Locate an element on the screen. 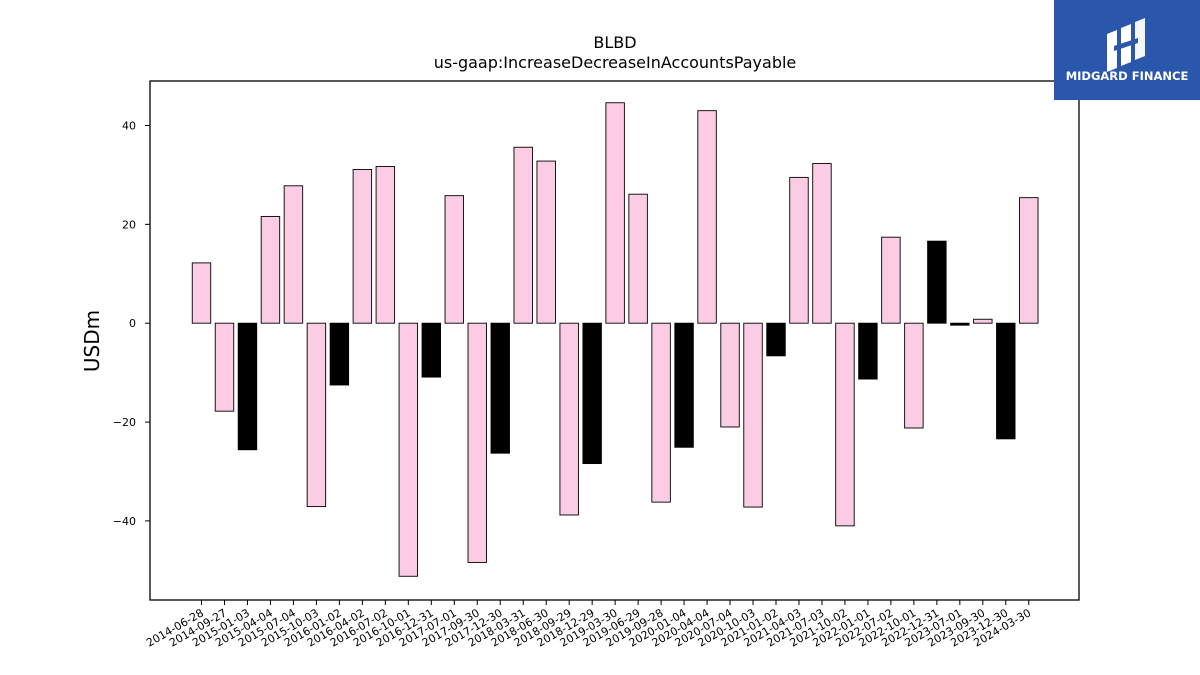 This screenshot has height=675, width=1200. midgard-finance-logo: MIDGARD FINANCE is located at coordinates (1127, 50).